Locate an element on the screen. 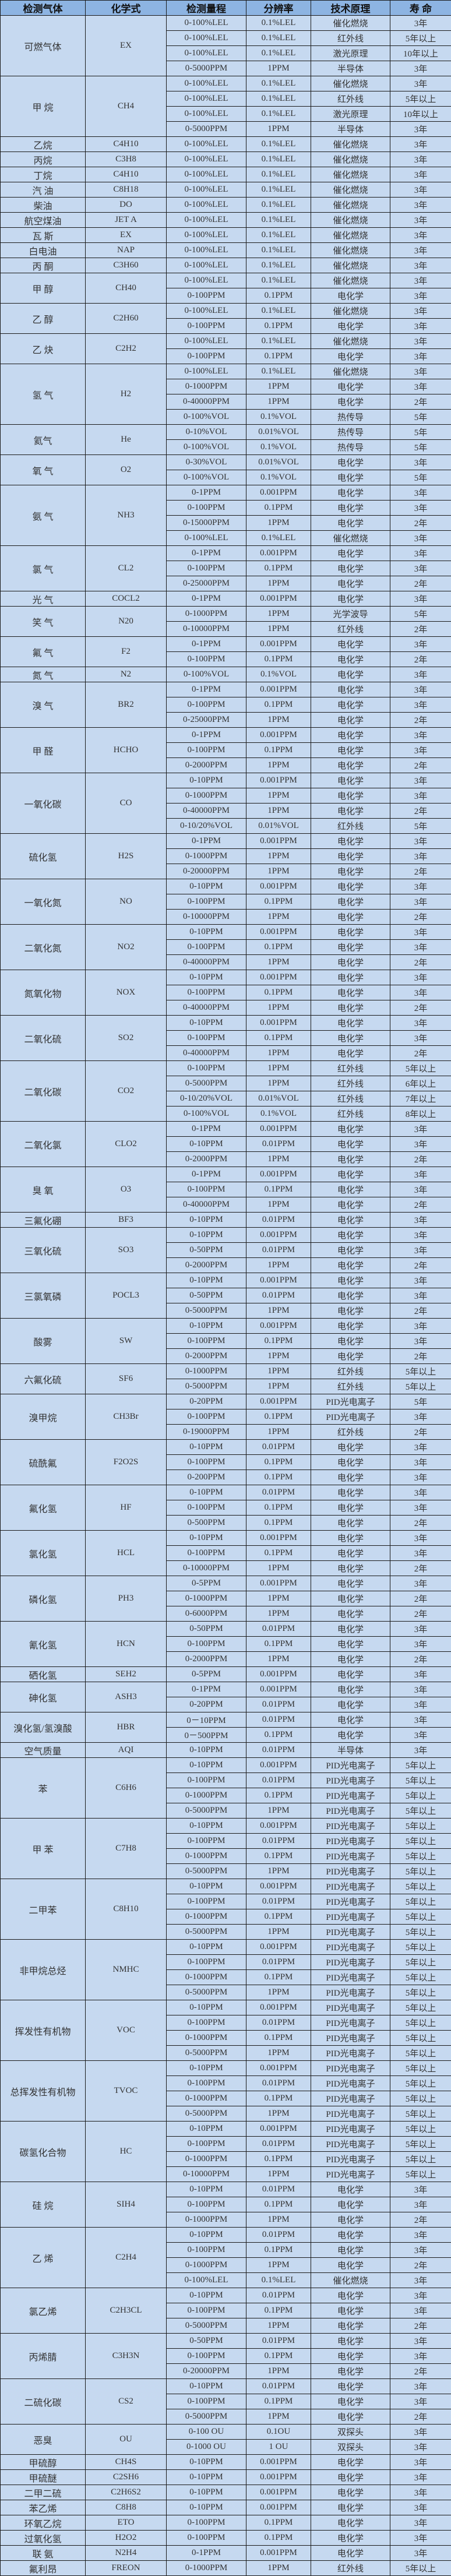  gas-name-cell: 航空煤油 is located at coordinates (43, 220).